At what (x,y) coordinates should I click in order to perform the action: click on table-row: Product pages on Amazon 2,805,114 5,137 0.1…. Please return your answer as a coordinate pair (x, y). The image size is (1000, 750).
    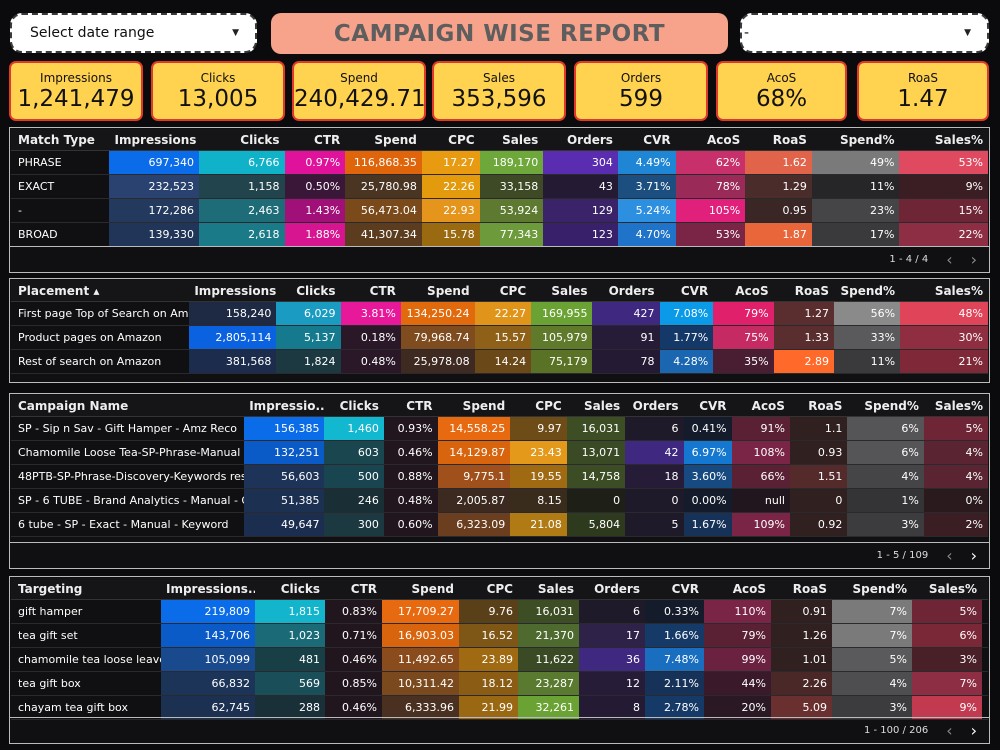
    Looking at the image, I should click on (499, 338).